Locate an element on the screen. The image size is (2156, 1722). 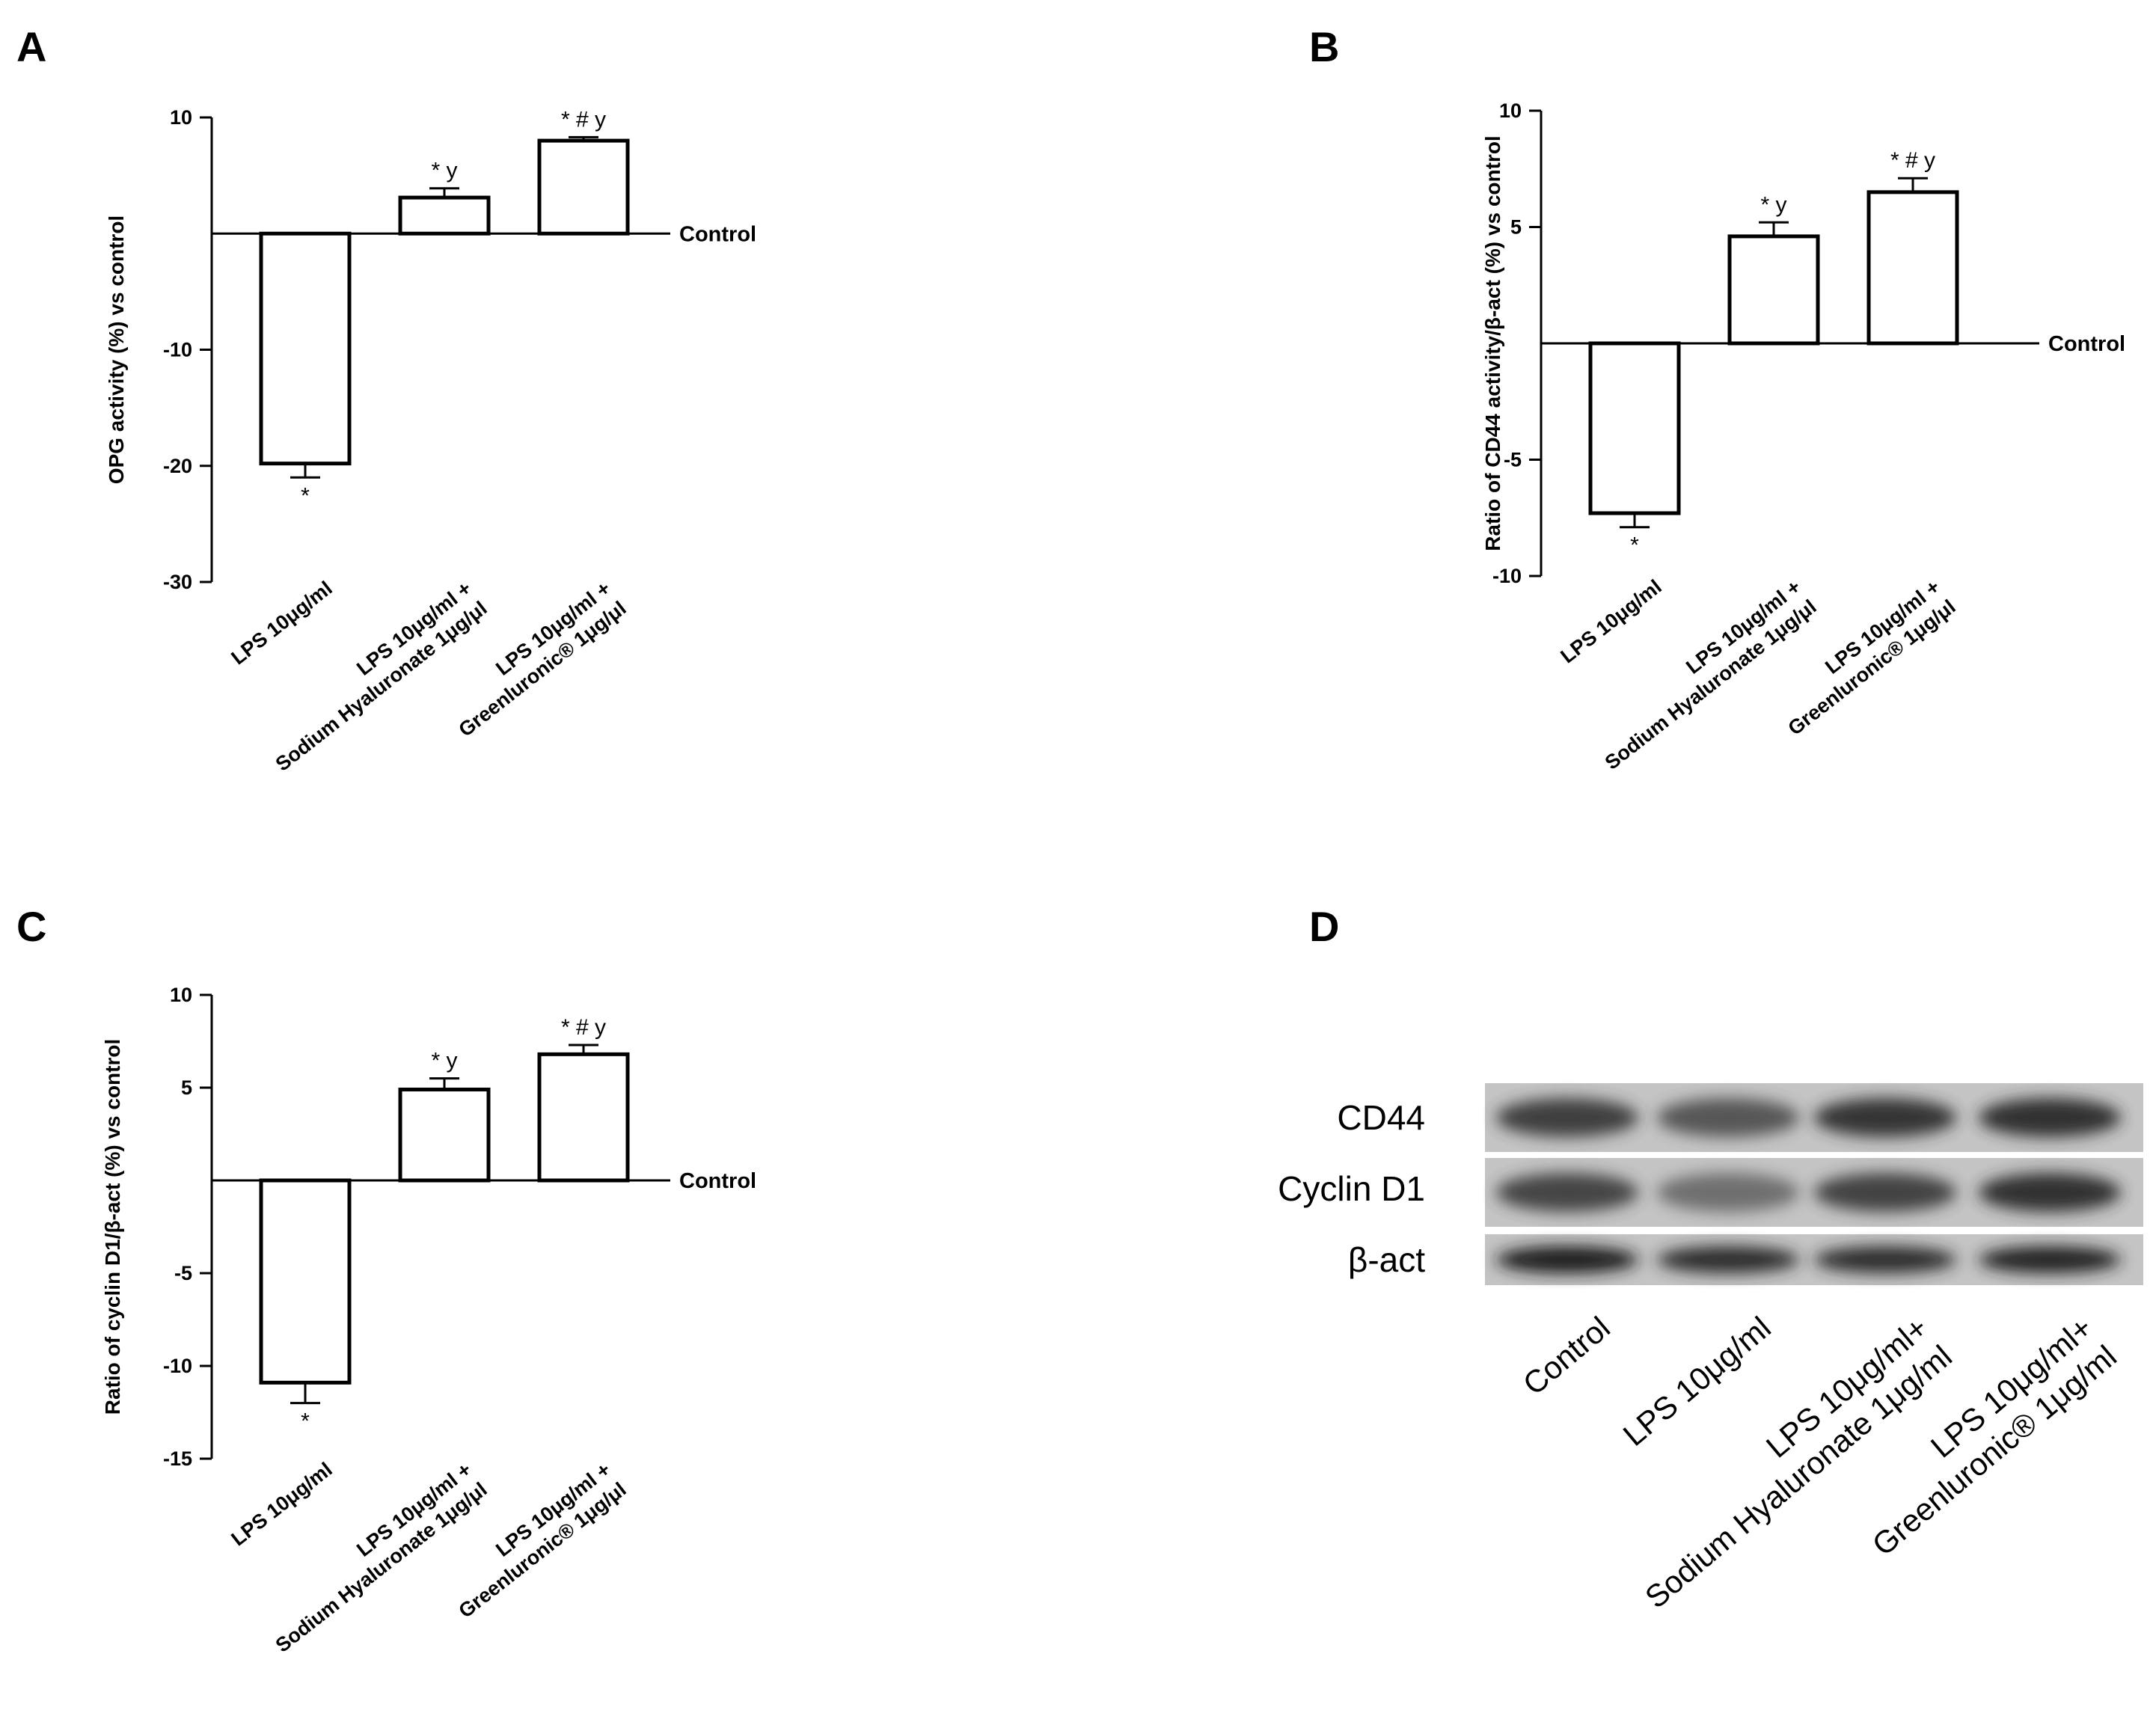
y-axis-label: Ratio of cyclin D1/β-act (%) vs control is located at coordinates (112, 1227).